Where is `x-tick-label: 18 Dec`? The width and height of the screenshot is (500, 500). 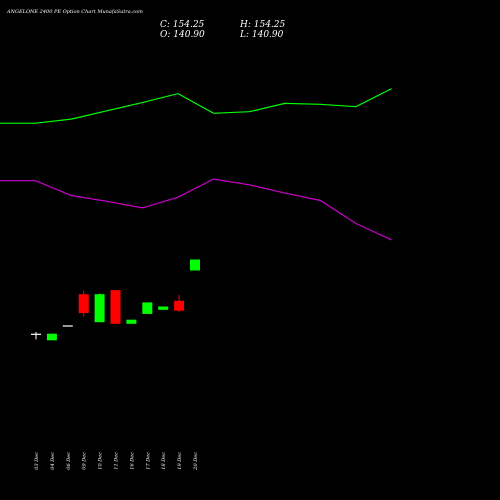
x-tick-label: 18 Dec is located at coordinates (164, 461).